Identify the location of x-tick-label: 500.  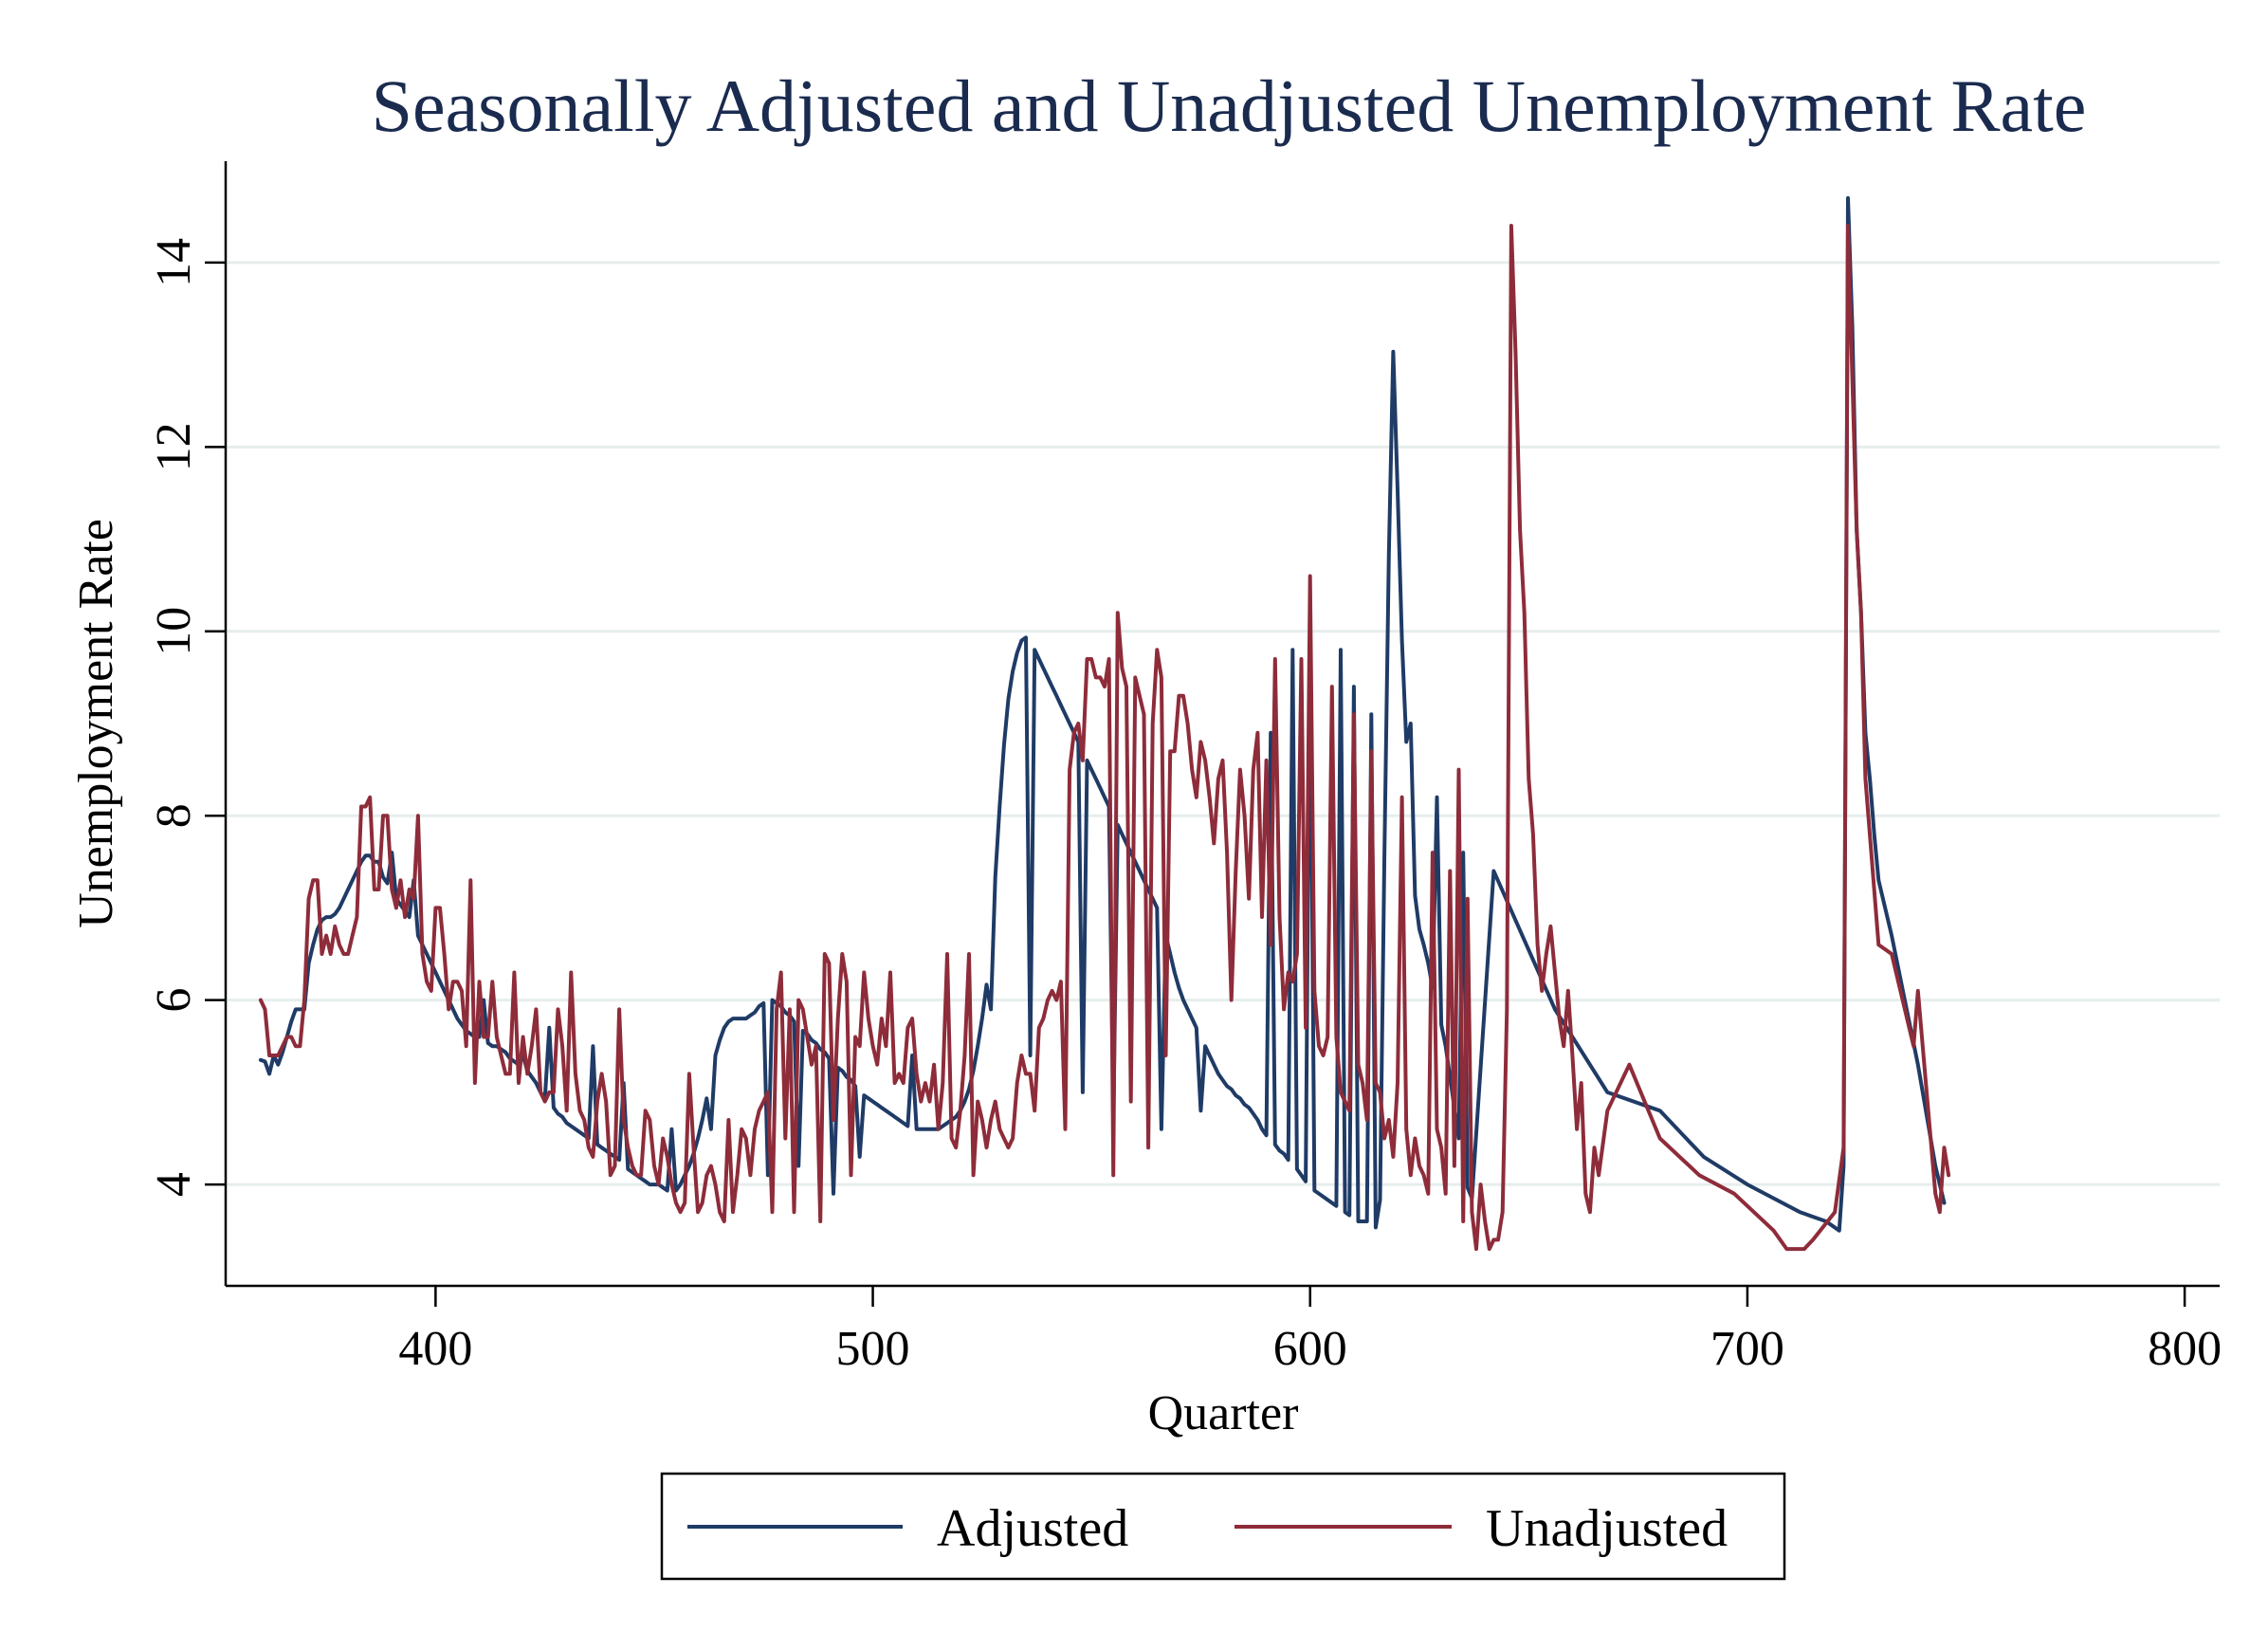
(873, 1349).